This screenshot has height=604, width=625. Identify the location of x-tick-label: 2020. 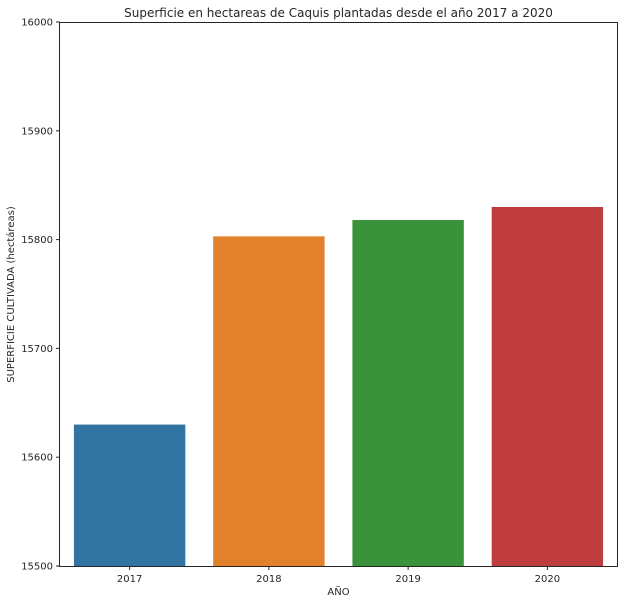
(547, 579).